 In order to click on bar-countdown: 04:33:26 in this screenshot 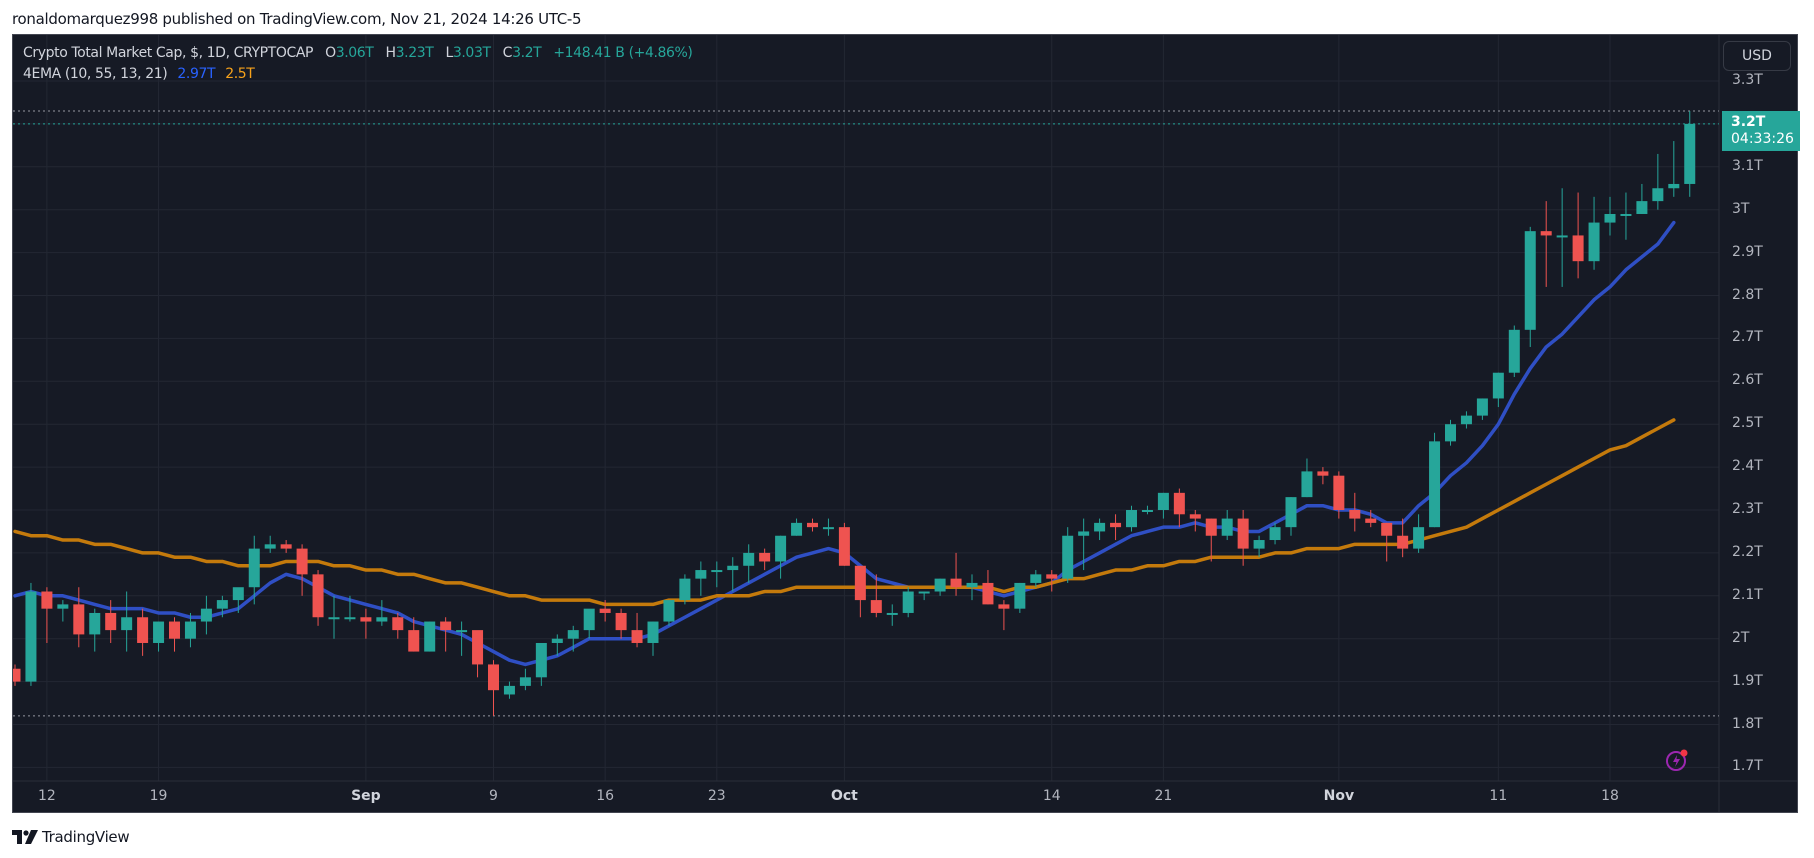, I will do `click(1762, 139)`.